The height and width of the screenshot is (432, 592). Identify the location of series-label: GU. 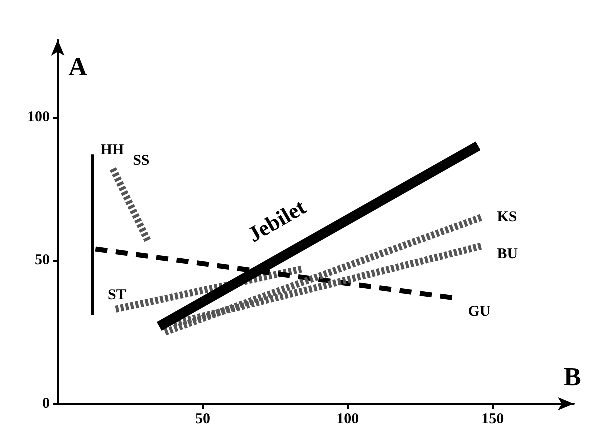
(479, 312).